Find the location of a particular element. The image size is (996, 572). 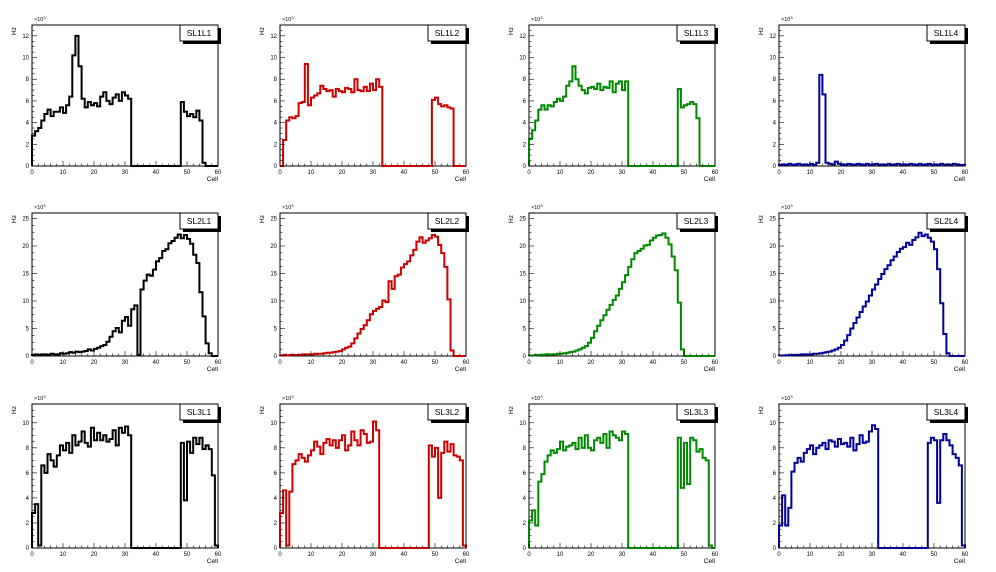

panel-title: SL2L2 is located at coordinates (447, 221).